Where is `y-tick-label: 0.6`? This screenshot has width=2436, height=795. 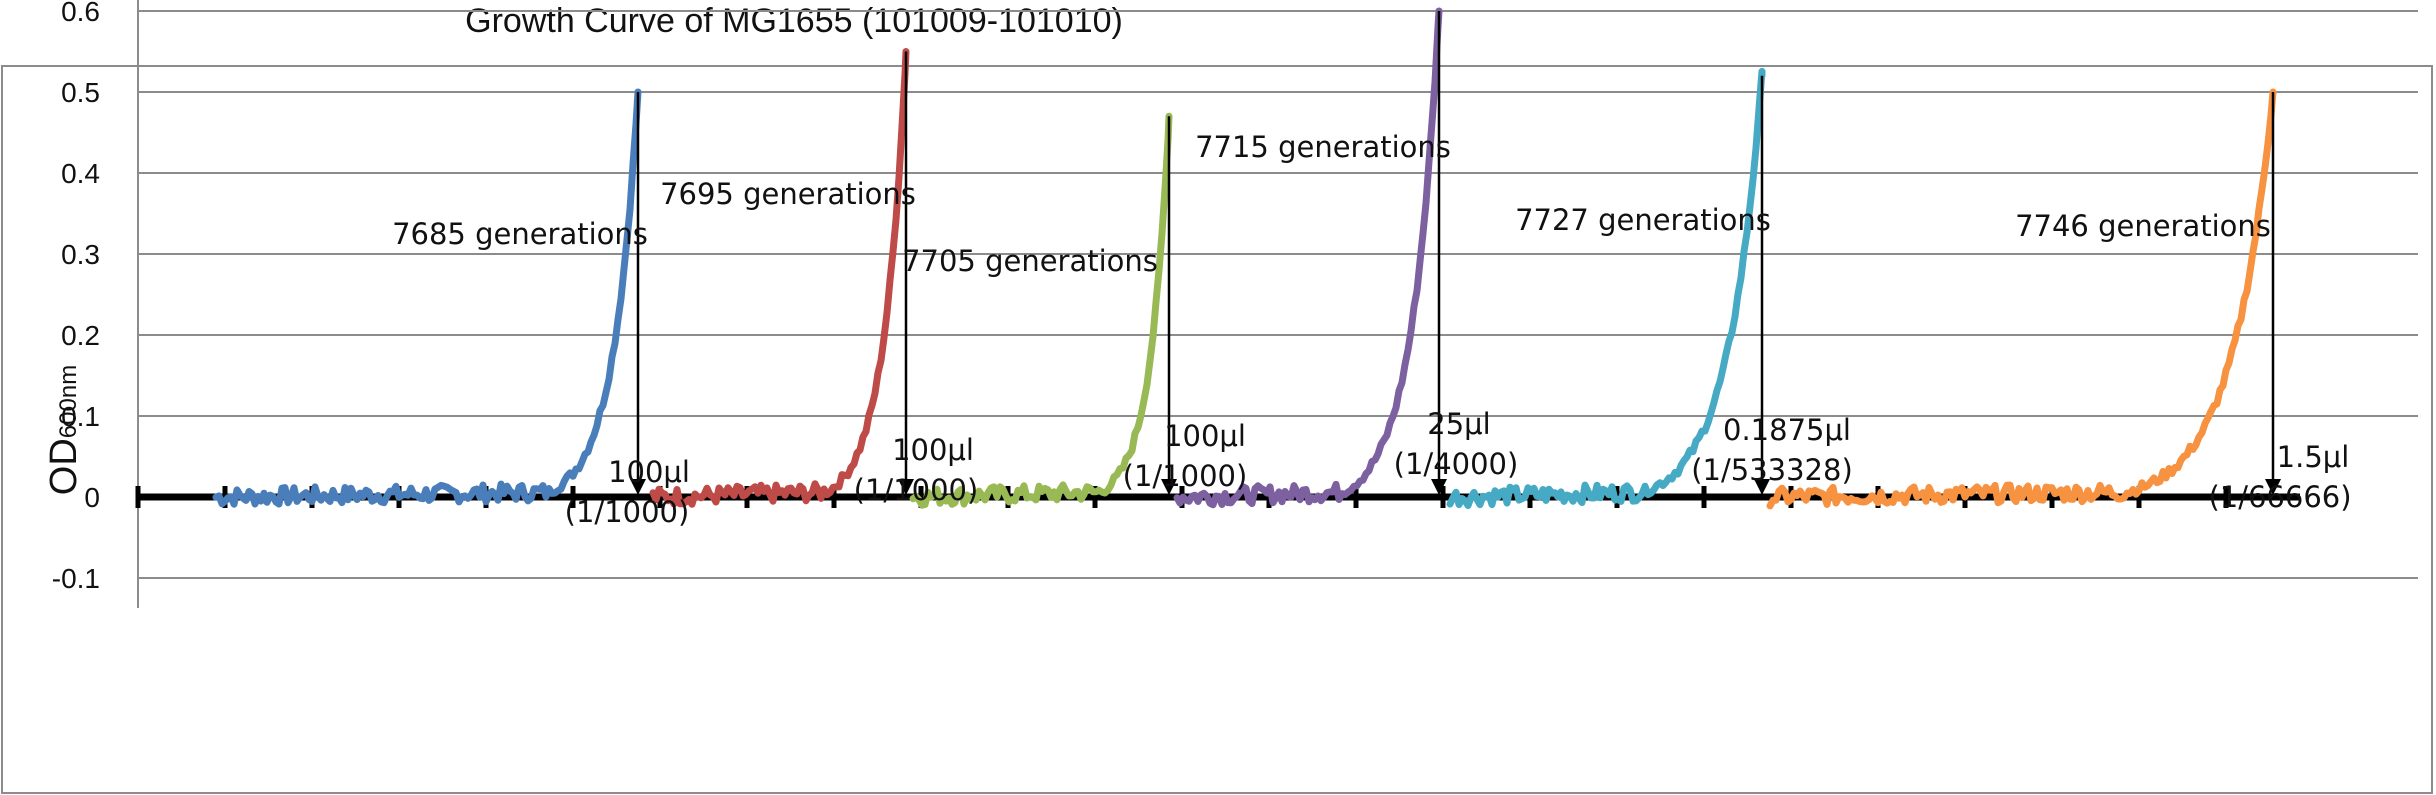
y-tick-label: 0.6 is located at coordinates (80, 13).